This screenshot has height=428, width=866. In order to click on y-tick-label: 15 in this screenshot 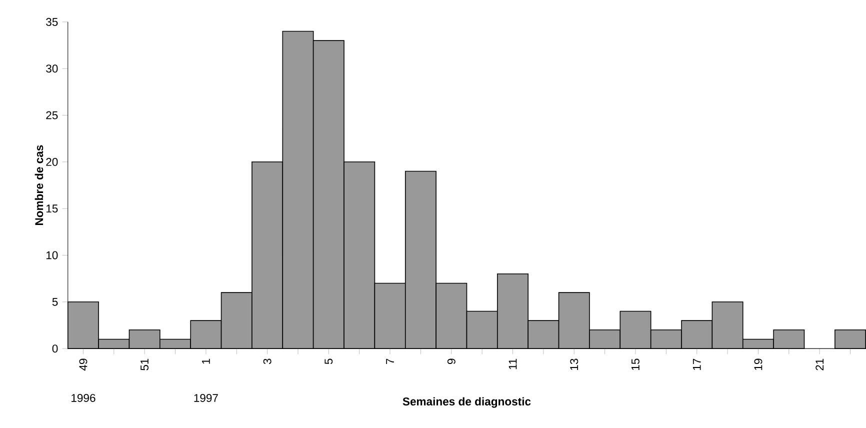, I will do `click(52, 208)`.